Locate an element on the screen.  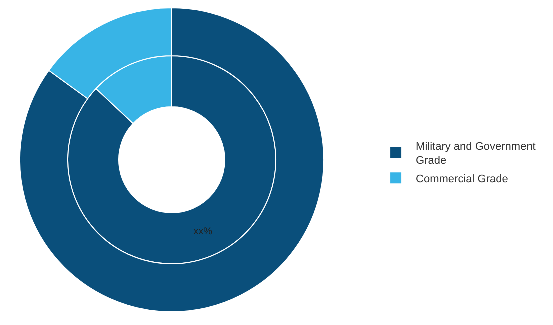
legend-label: Commercial Grade is located at coordinates (462, 179).